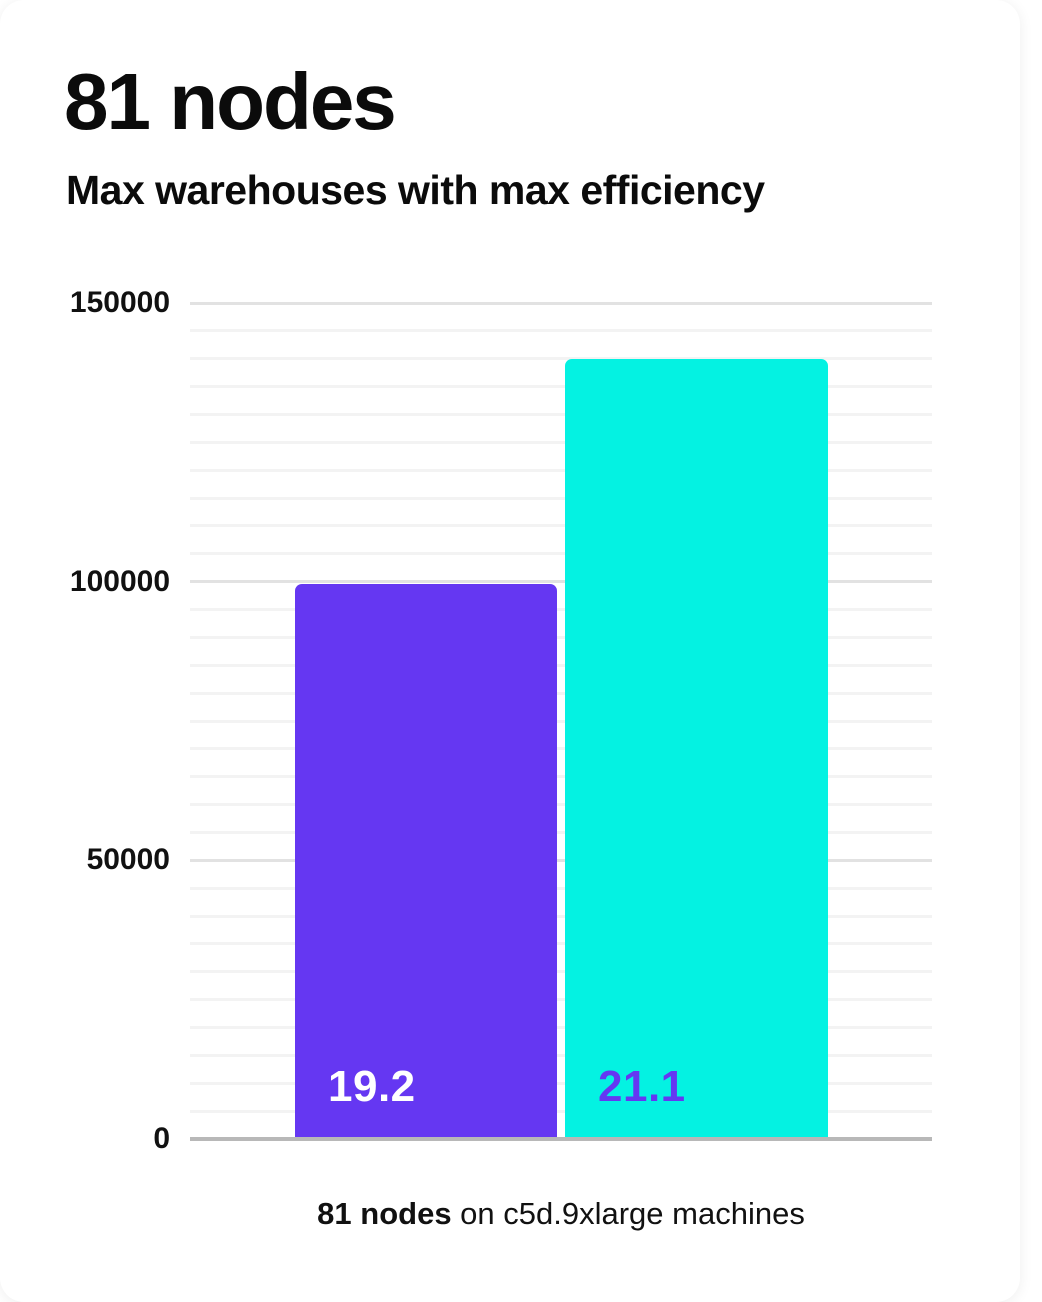 This screenshot has height=1302, width=1042. I want to click on y-tick-label: 150000, so click(119, 302).